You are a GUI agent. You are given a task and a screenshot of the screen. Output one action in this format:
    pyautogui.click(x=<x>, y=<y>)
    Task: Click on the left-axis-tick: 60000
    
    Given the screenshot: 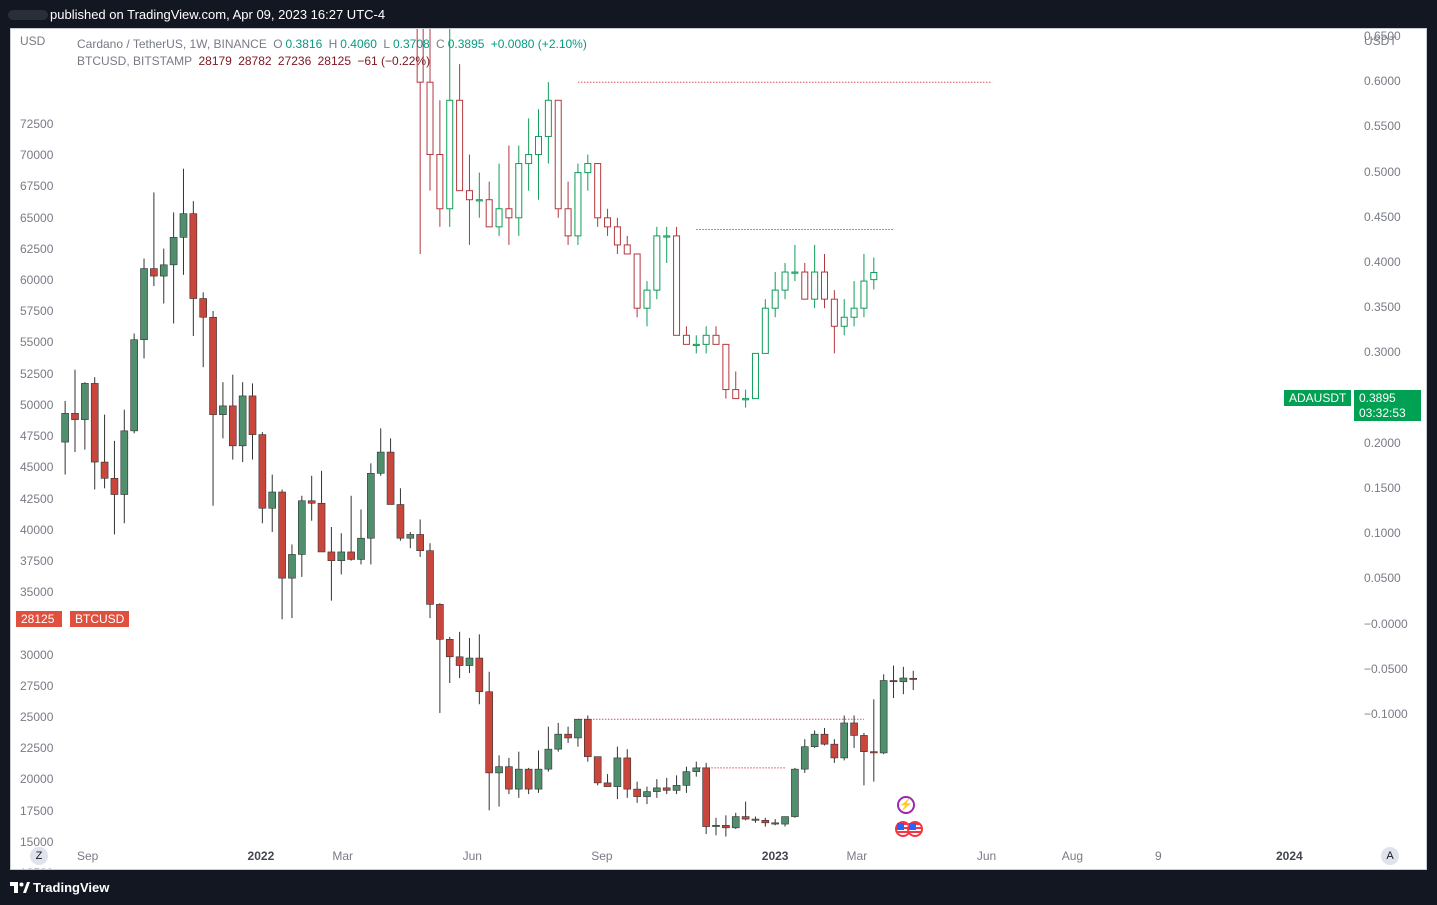 What is the action you would take?
    pyautogui.click(x=37, y=280)
    